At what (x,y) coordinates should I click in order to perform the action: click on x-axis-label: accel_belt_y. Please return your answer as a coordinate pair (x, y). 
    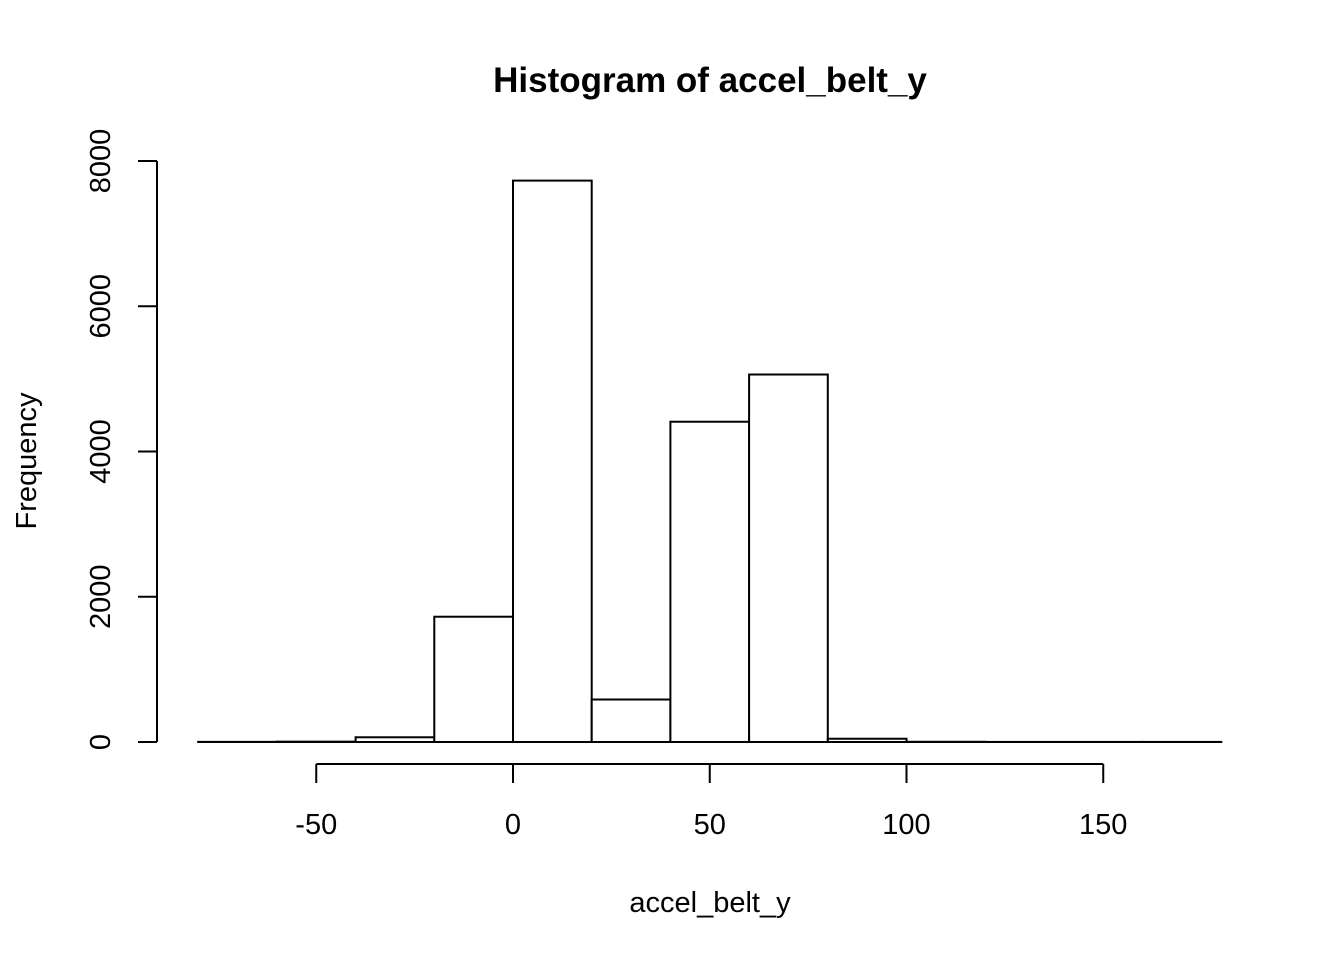
    Looking at the image, I should click on (710, 903).